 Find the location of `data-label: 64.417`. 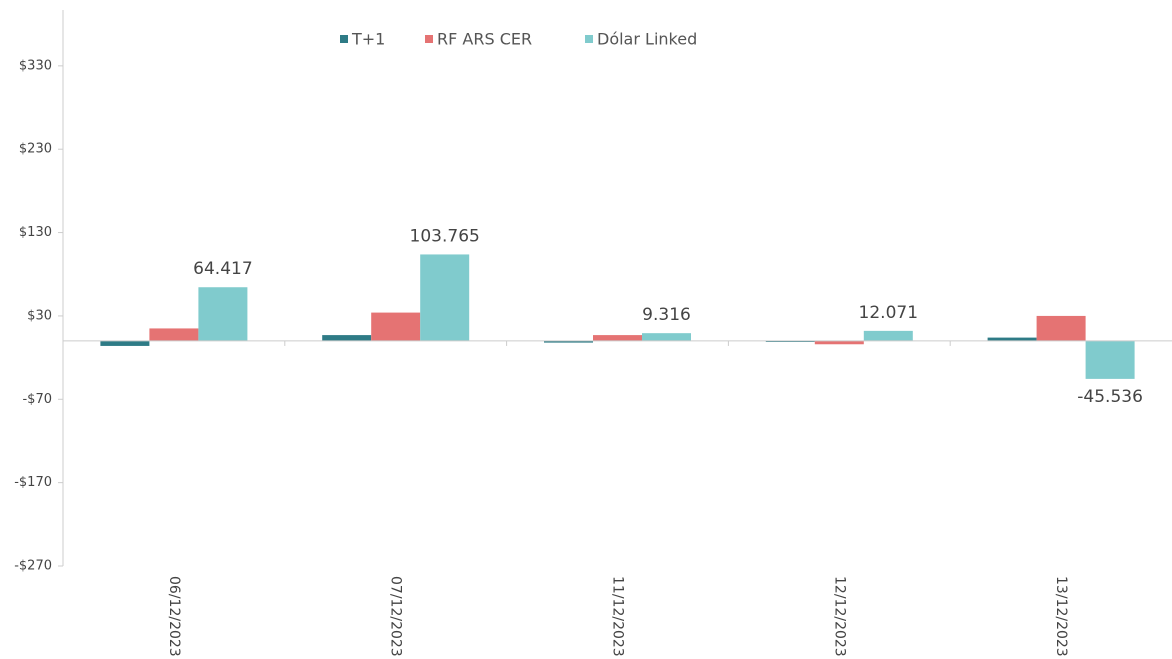

data-label: 64.417 is located at coordinates (222, 269).